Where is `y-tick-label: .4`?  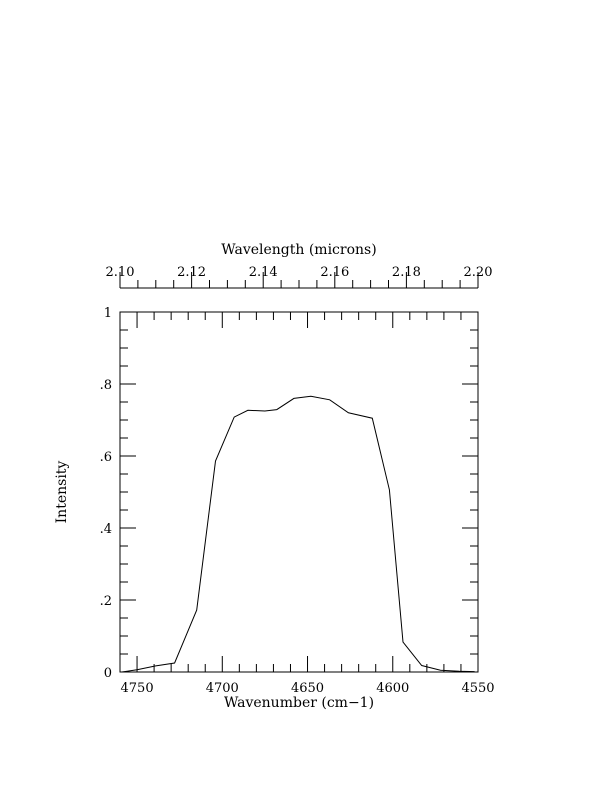
y-tick-label: .4 is located at coordinates (106, 529).